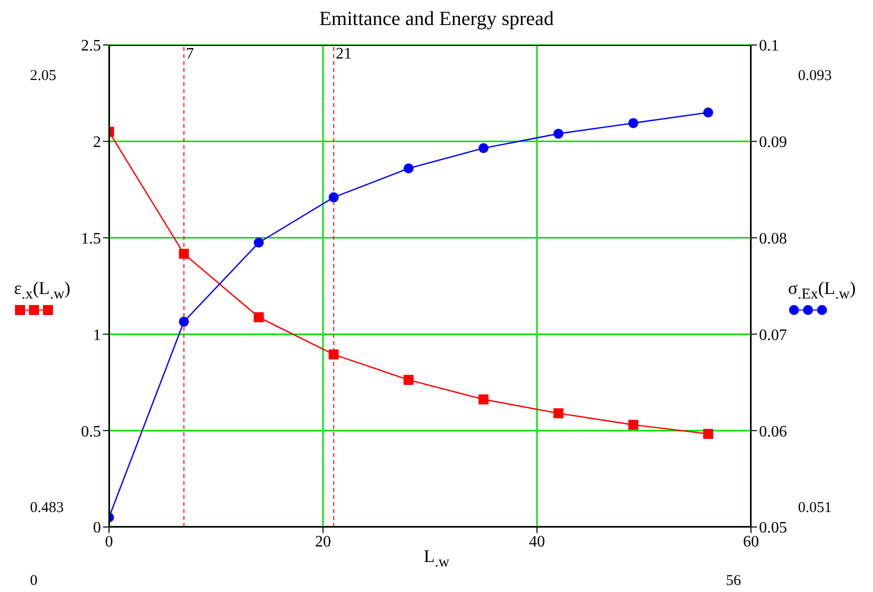  Describe the element at coordinates (97, 528) in the screenshot. I see `y-tick-label: 0` at that location.